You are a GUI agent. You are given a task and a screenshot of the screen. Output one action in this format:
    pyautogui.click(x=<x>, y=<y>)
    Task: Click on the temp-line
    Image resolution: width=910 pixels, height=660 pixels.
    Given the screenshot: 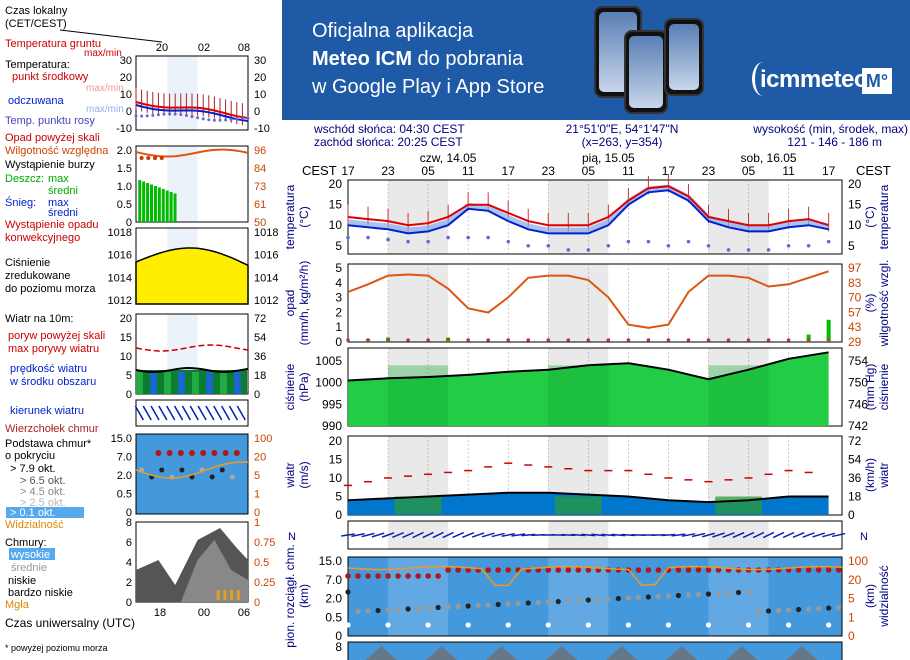 What is the action you would take?
    pyautogui.click(x=588, y=206)
    